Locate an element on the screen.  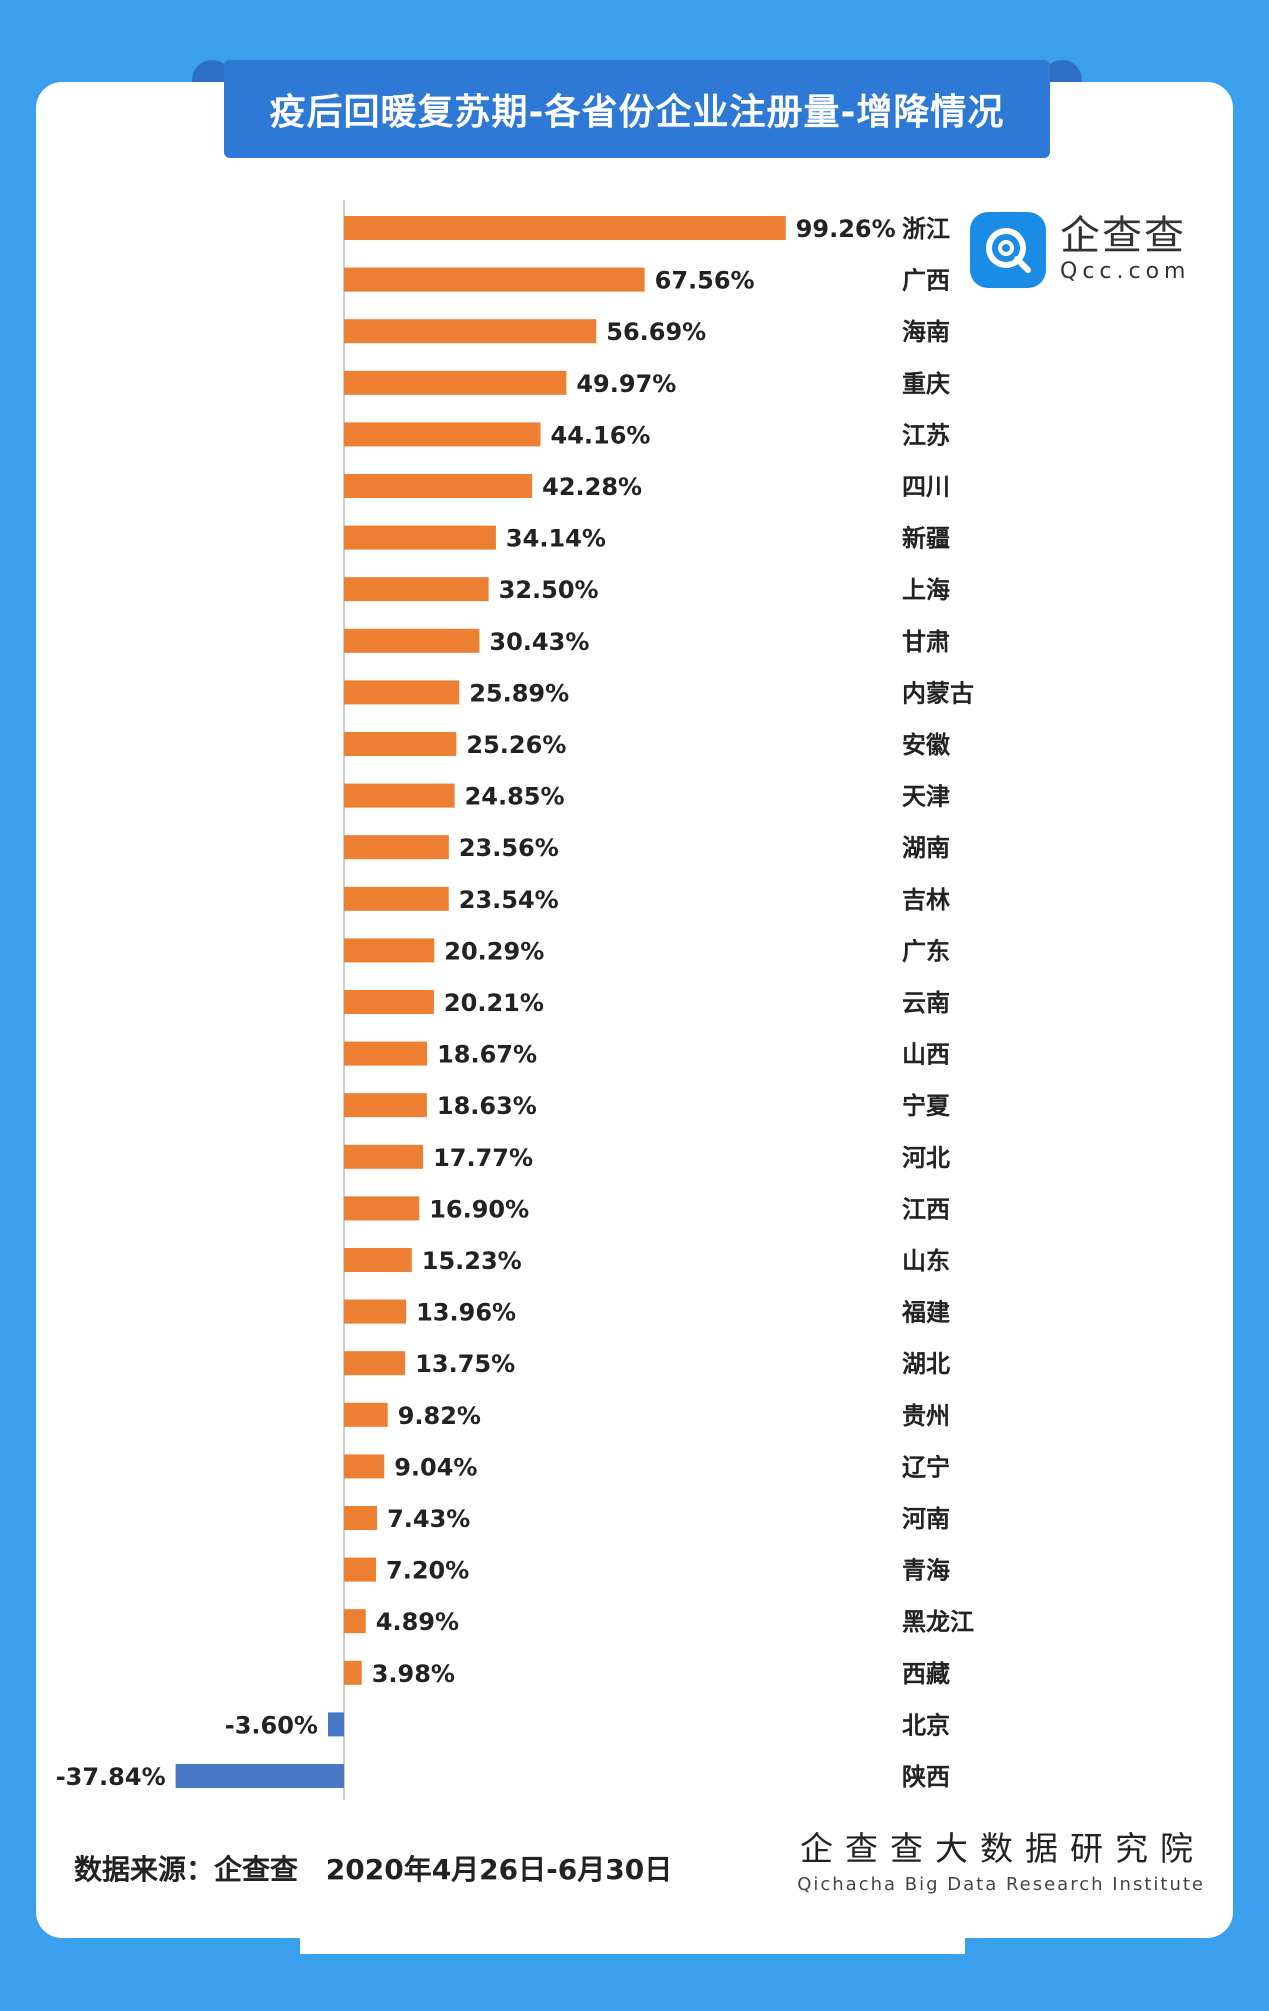
value-label: 9.82% is located at coordinates (439, 1416).